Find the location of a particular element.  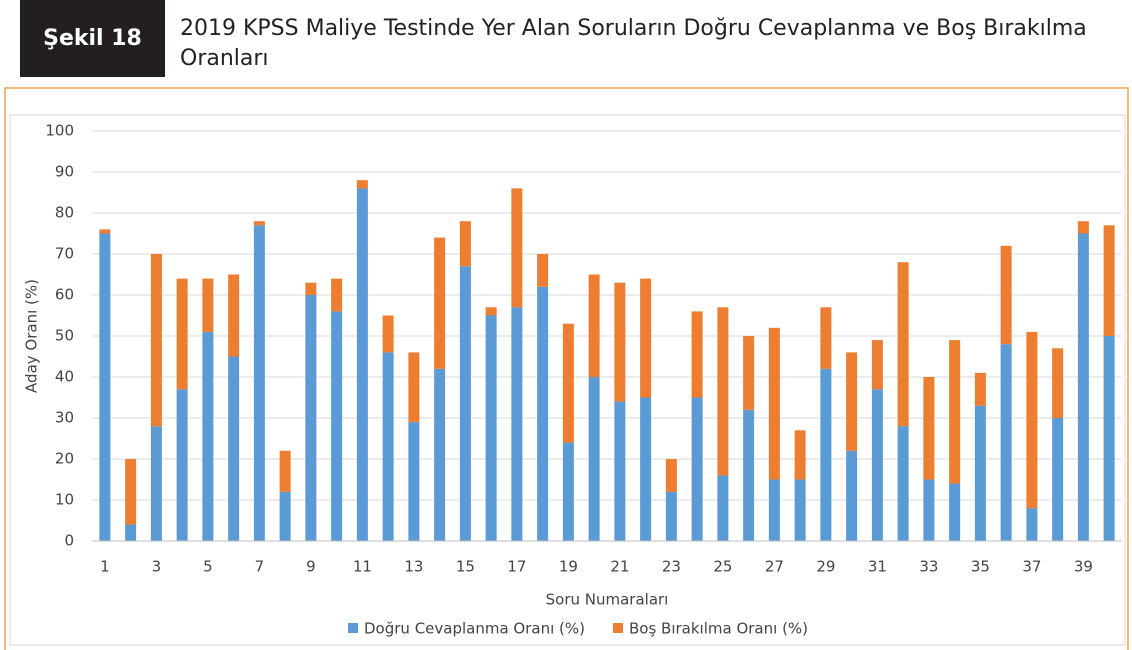

y-tick-label: 0 is located at coordinates (69, 541).